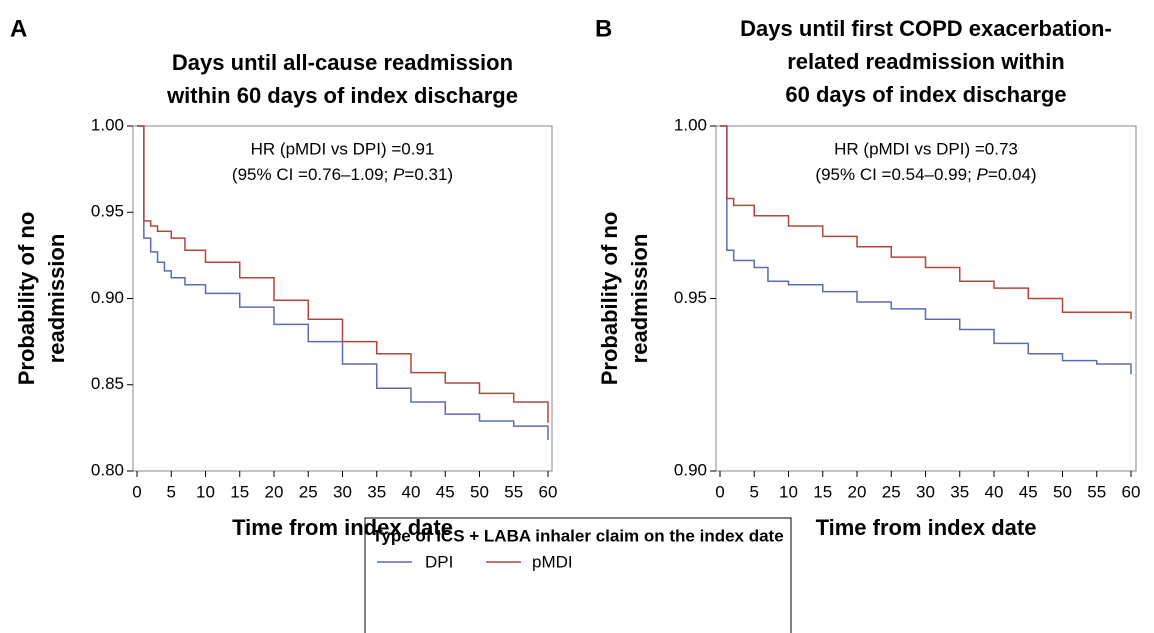 The width and height of the screenshot is (1154, 633). What do you see at coordinates (439, 561) in the screenshot?
I see `legend-label: DPI` at bounding box center [439, 561].